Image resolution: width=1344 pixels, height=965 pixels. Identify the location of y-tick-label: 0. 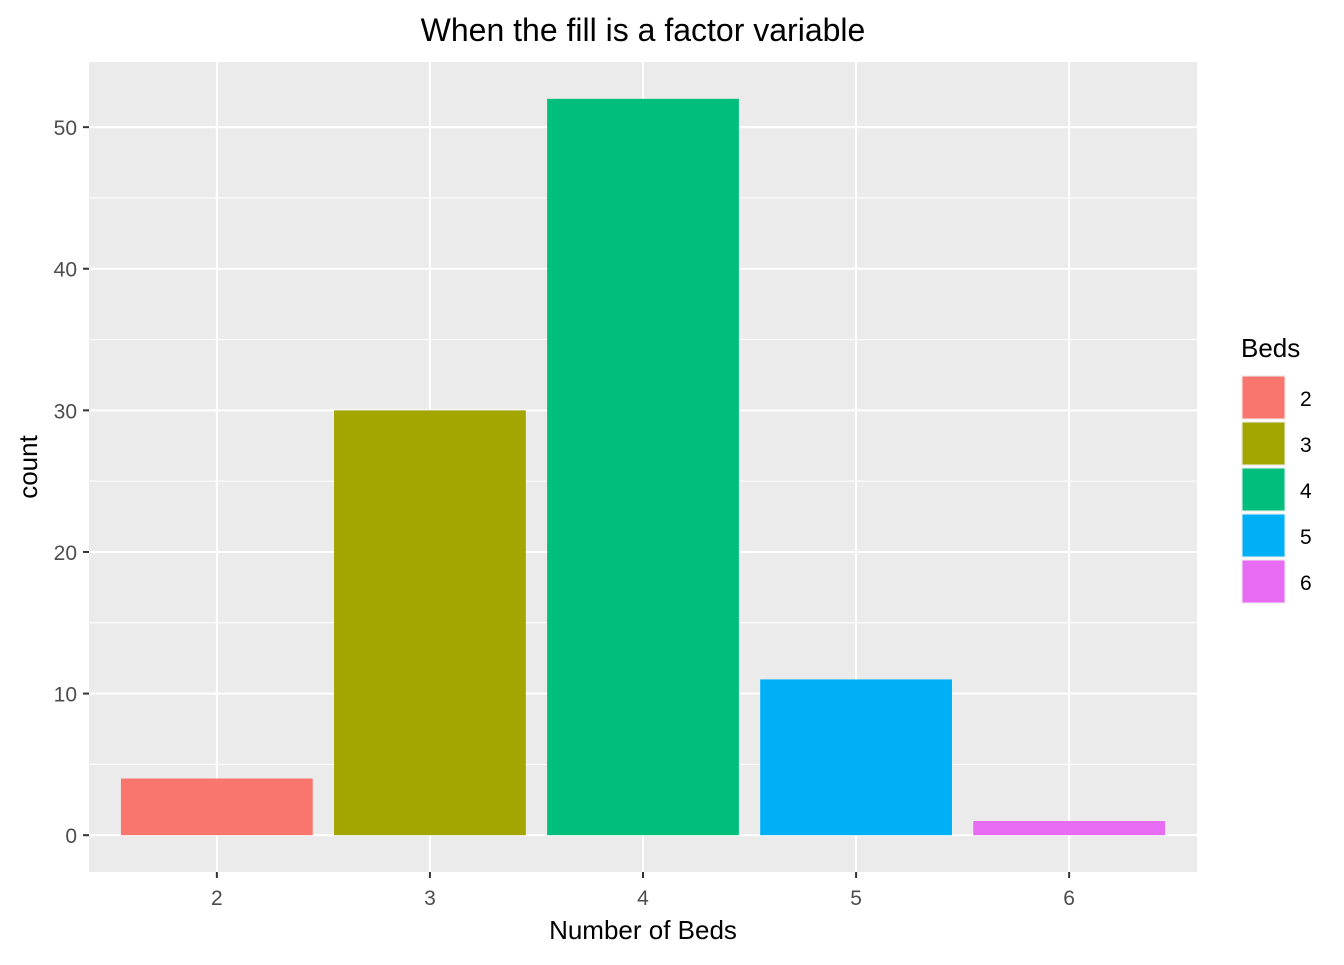
(71, 836).